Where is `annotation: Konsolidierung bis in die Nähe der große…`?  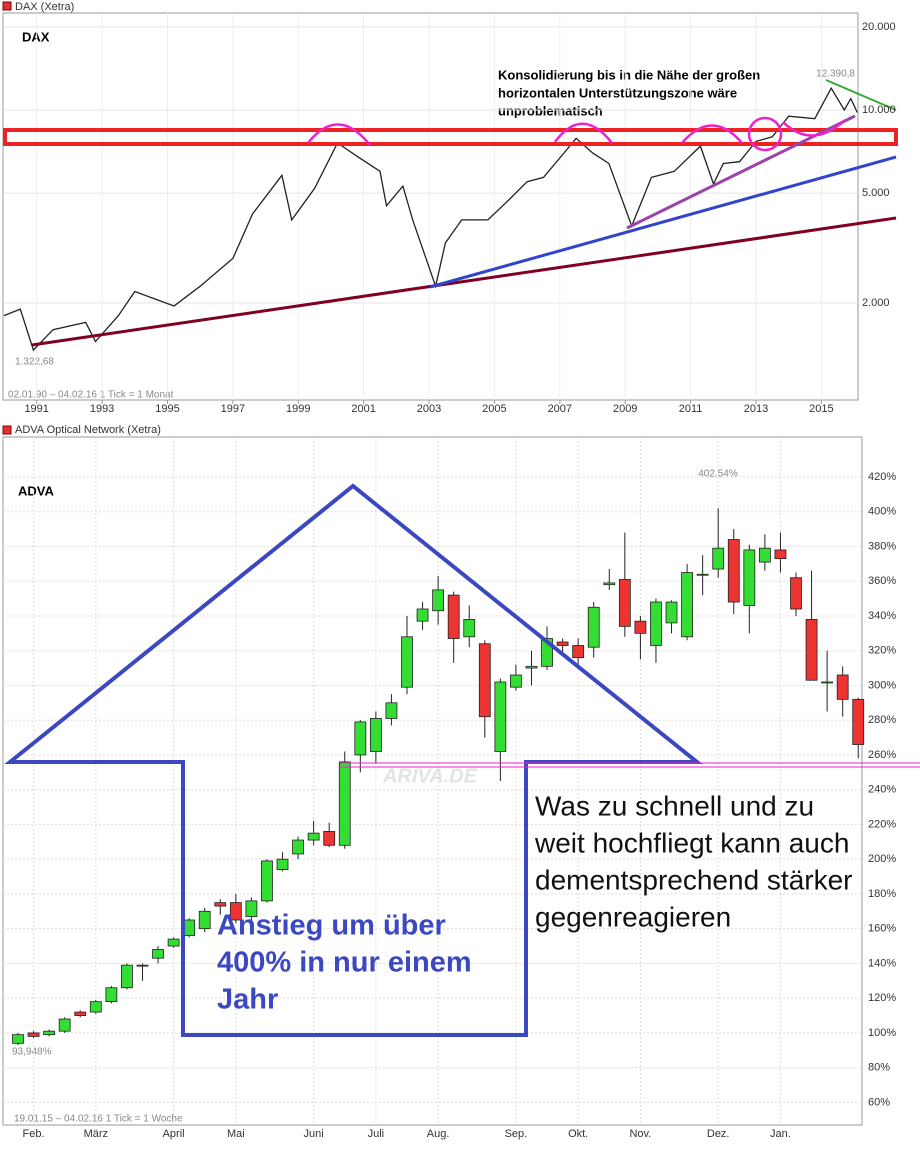
annotation: Konsolidierung bis in die Nähe der große… is located at coordinates (629, 92).